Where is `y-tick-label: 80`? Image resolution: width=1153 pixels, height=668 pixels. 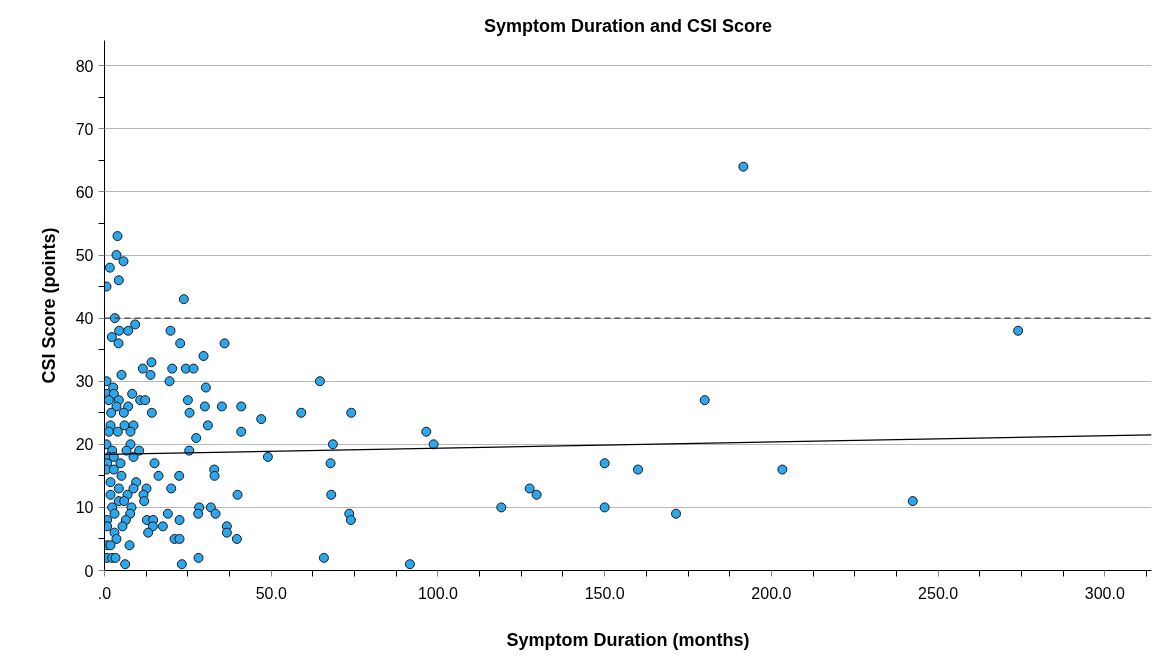
y-tick-label: 80 is located at coordinates (84, 66).